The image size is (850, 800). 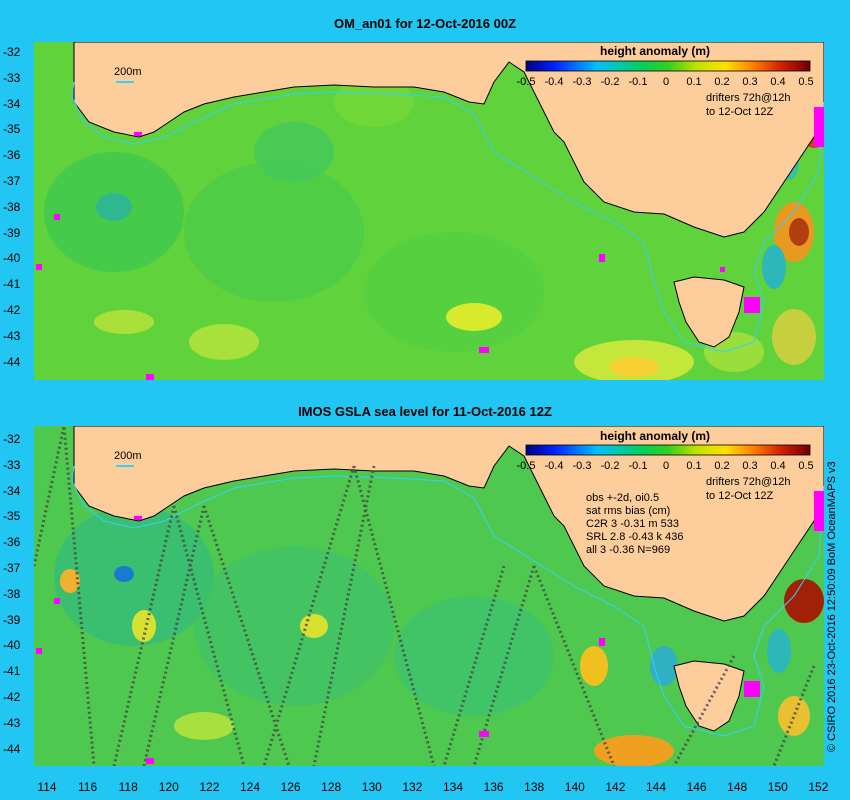 I want to click on colorbar-ticks-2: -0.5 -0.4 -0.3 -0.2 -0.1 0 0.1 0.2 0.3 0.4 0.5, so click(x=665, y=467).